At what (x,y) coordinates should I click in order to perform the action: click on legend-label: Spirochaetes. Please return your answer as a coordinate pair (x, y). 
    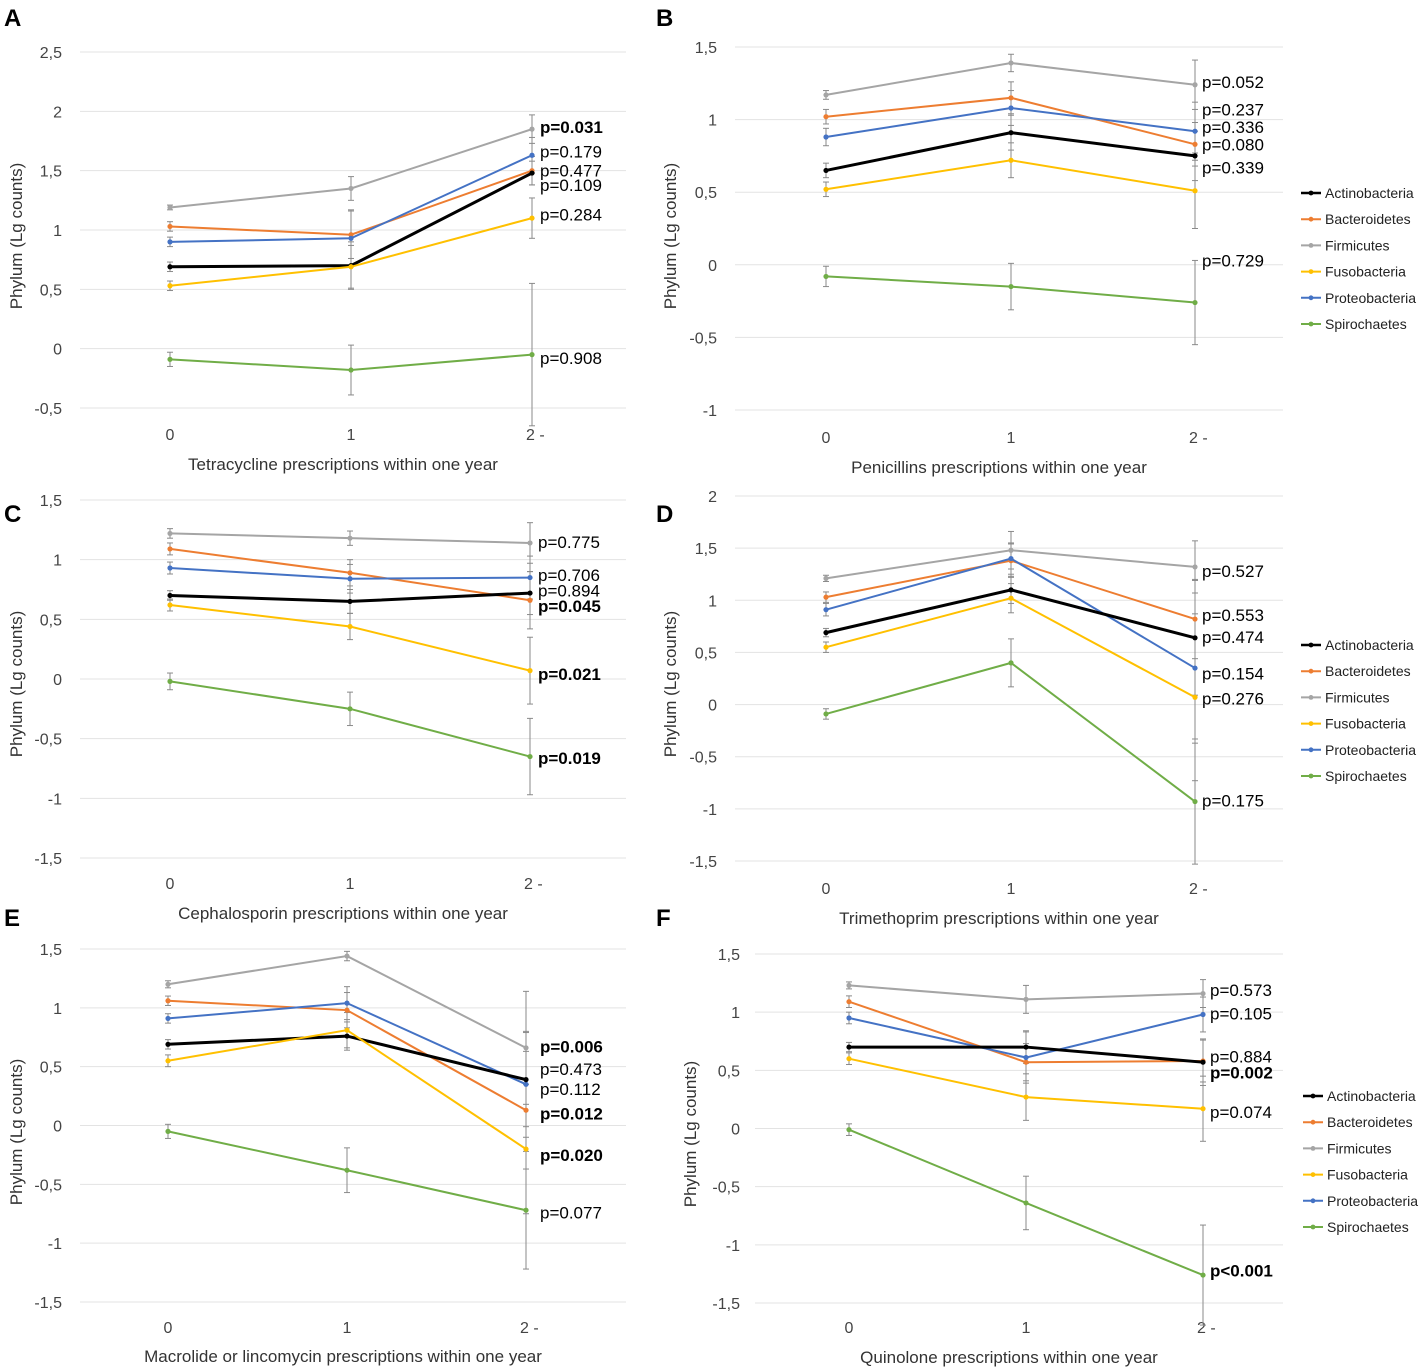
    Looking at the image, I should click on (1366, 324).